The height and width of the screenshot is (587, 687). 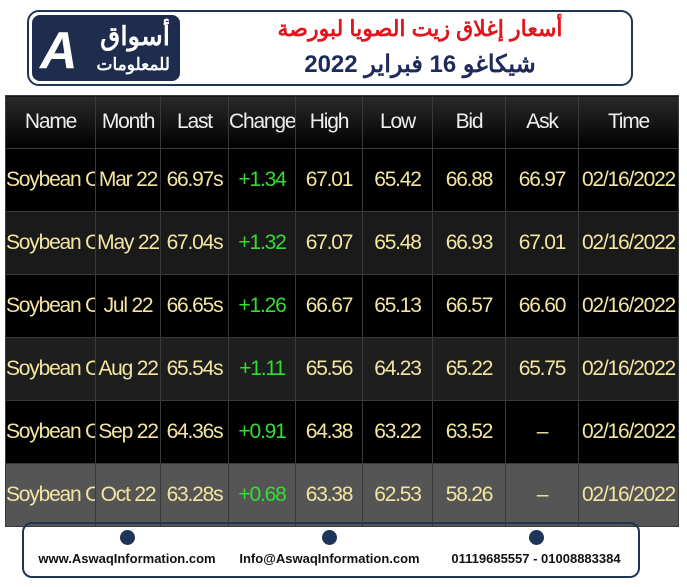 I want to click on cell: +1.11, so click(x=262, y=369).